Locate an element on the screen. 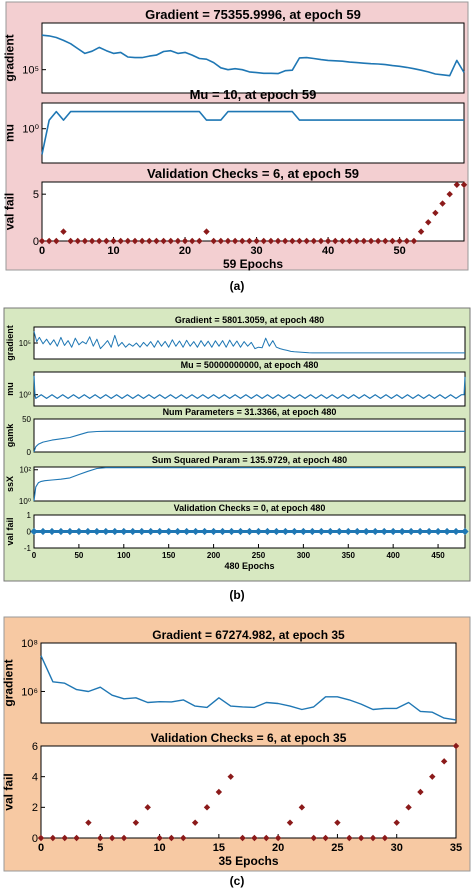 This screenshot has width=474, height=894. y-tick-label: 0 is located at coordinates (29, 452).